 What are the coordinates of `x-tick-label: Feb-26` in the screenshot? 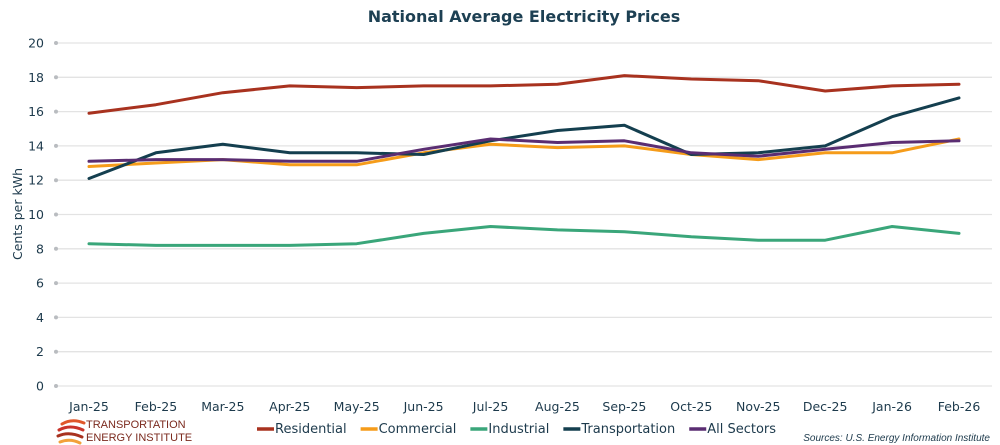 It's located at (959, 406).